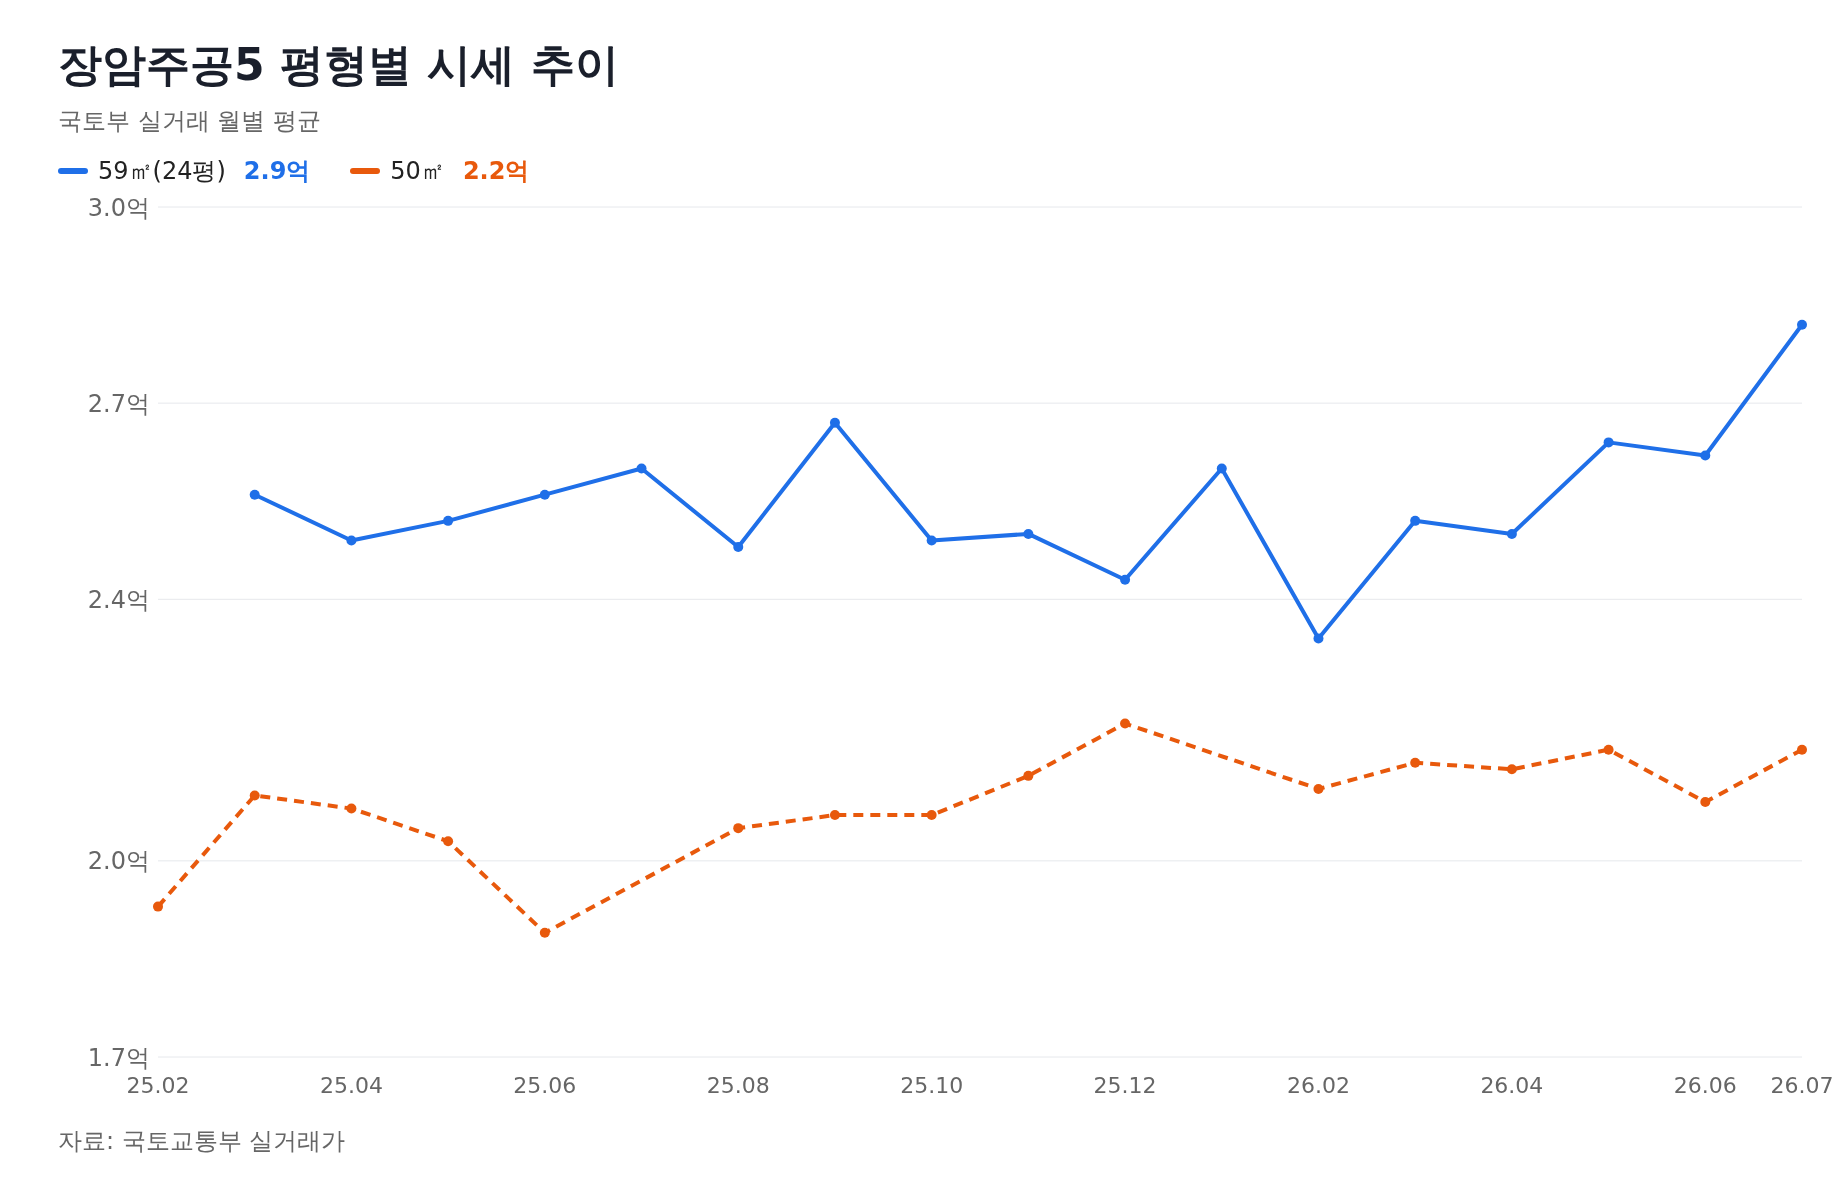 The image size is (1840, 1196). I want to click on x-tick-label: 26.04, so click(1512, 1085).